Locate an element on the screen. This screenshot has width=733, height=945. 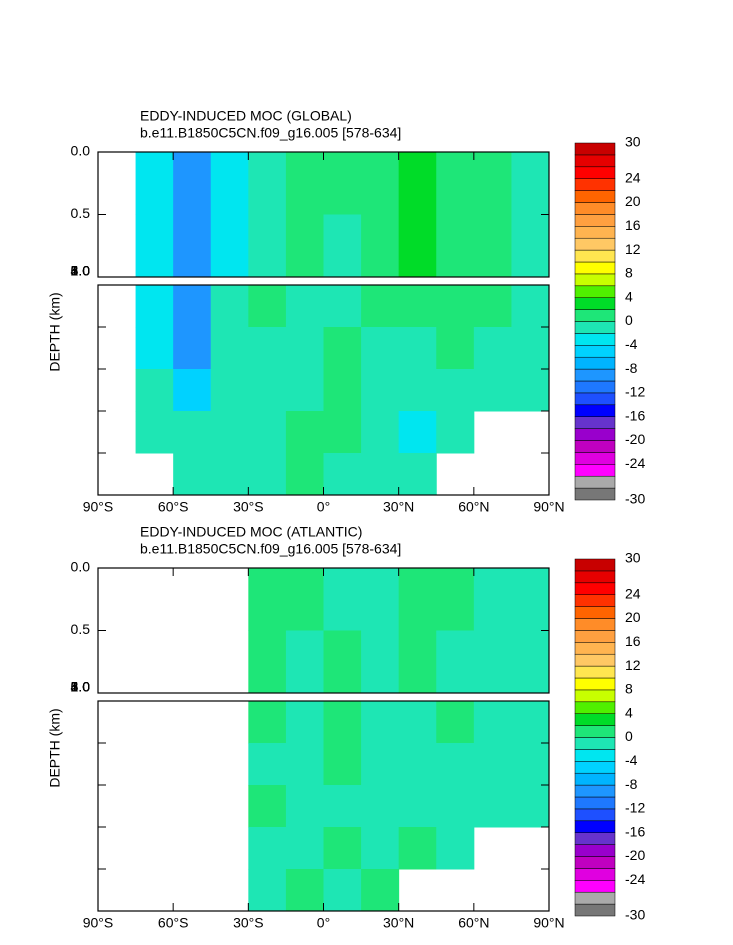
colorbar-label: -24 is located at coordinates (635, 879).